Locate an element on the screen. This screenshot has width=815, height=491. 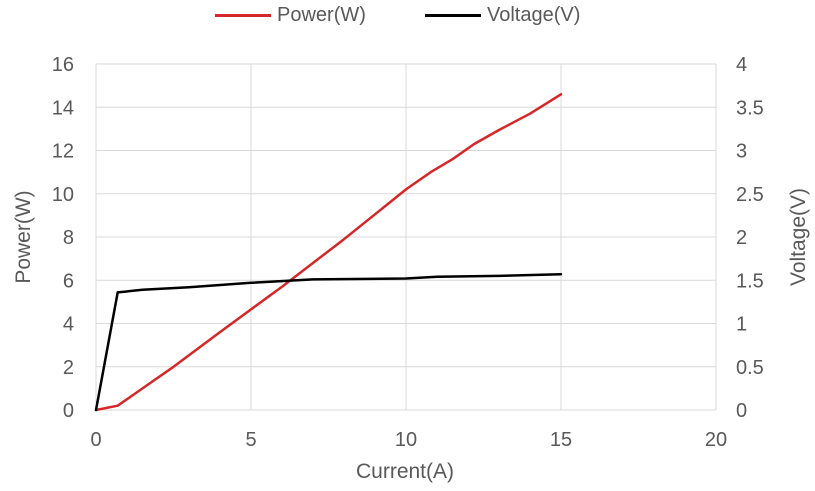
legend-item-voltage: Voltage(V) is located at coordinates (502, 15).